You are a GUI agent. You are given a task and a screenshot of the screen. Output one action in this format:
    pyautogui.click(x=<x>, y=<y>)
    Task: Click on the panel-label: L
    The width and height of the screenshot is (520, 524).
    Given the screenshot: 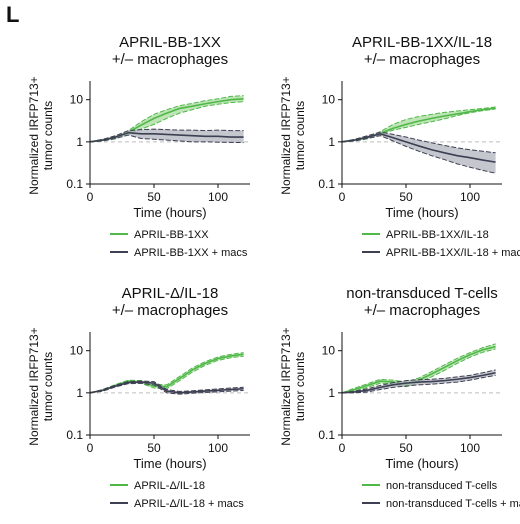 What is the action you would take?
    pyautogui.click(x=13, y=14)
    